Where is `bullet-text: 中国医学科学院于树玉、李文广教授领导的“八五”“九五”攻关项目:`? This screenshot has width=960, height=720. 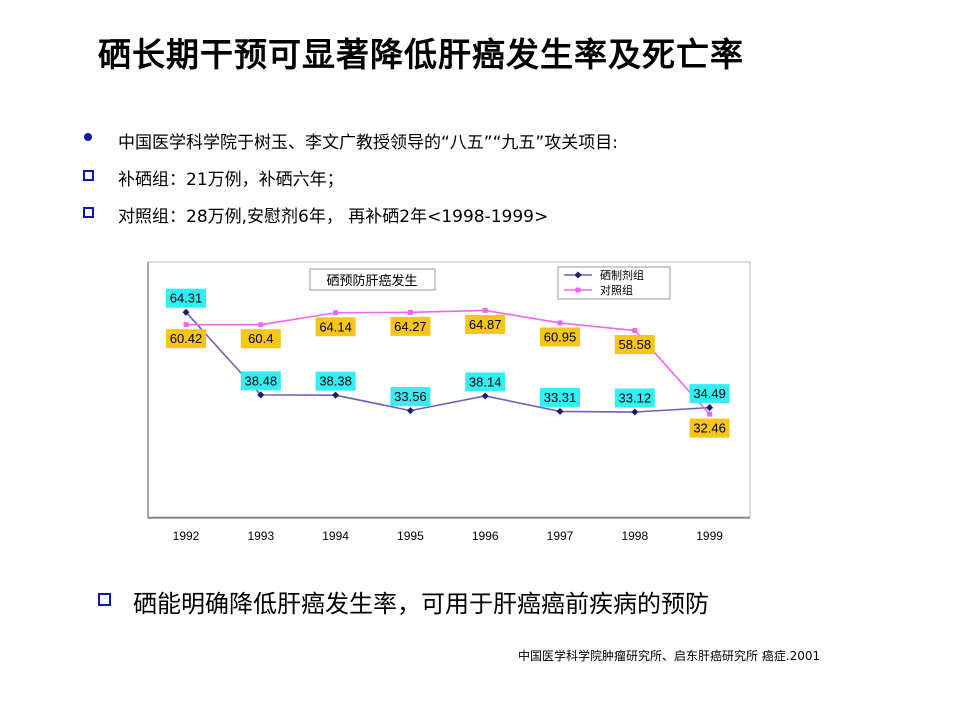 bullet-text: 中国医学科学院于树玉、李文广教授领导的“八五”“九五”攻关项目: is located at coordinates (368, 143).